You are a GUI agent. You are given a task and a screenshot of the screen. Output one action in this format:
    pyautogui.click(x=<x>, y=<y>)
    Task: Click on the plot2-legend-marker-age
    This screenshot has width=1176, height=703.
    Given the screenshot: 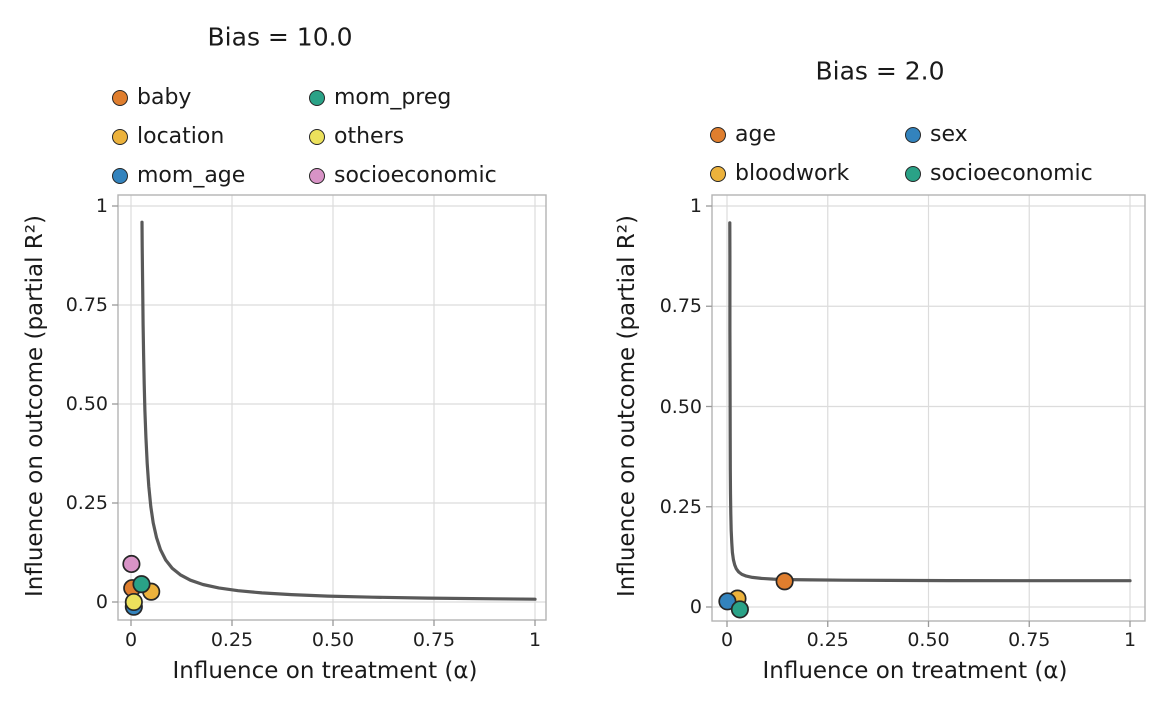 What is the action you would take?
    pyautogui.click(x=718, y=135)
    